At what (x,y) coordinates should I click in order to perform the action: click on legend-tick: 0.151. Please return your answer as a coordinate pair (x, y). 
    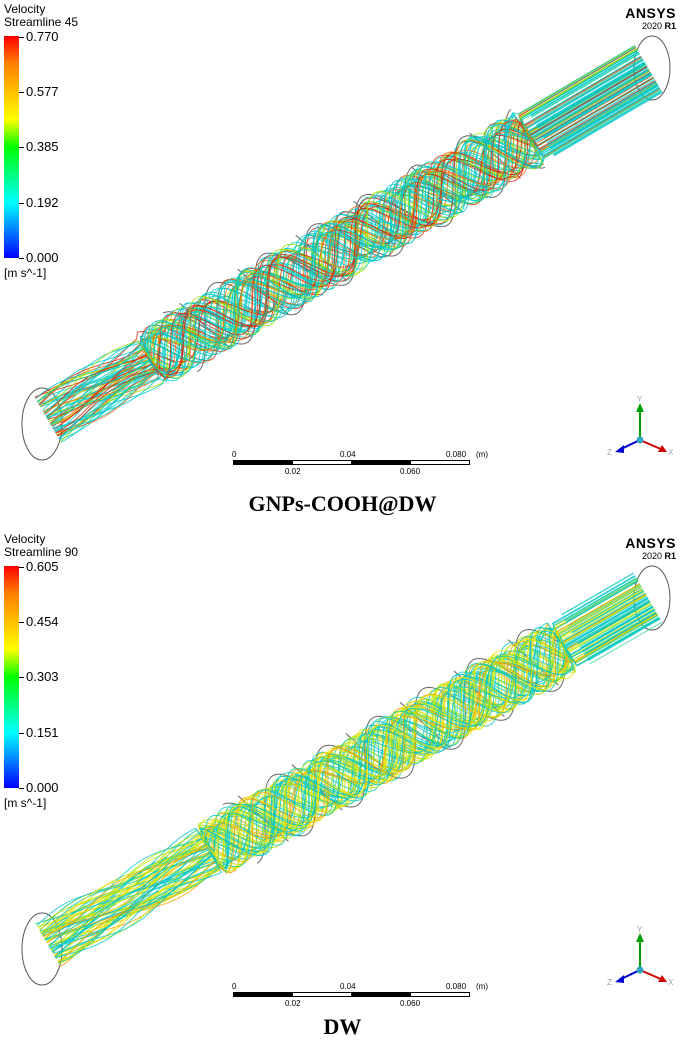
    Looking at the image, I should click on (39, 732).